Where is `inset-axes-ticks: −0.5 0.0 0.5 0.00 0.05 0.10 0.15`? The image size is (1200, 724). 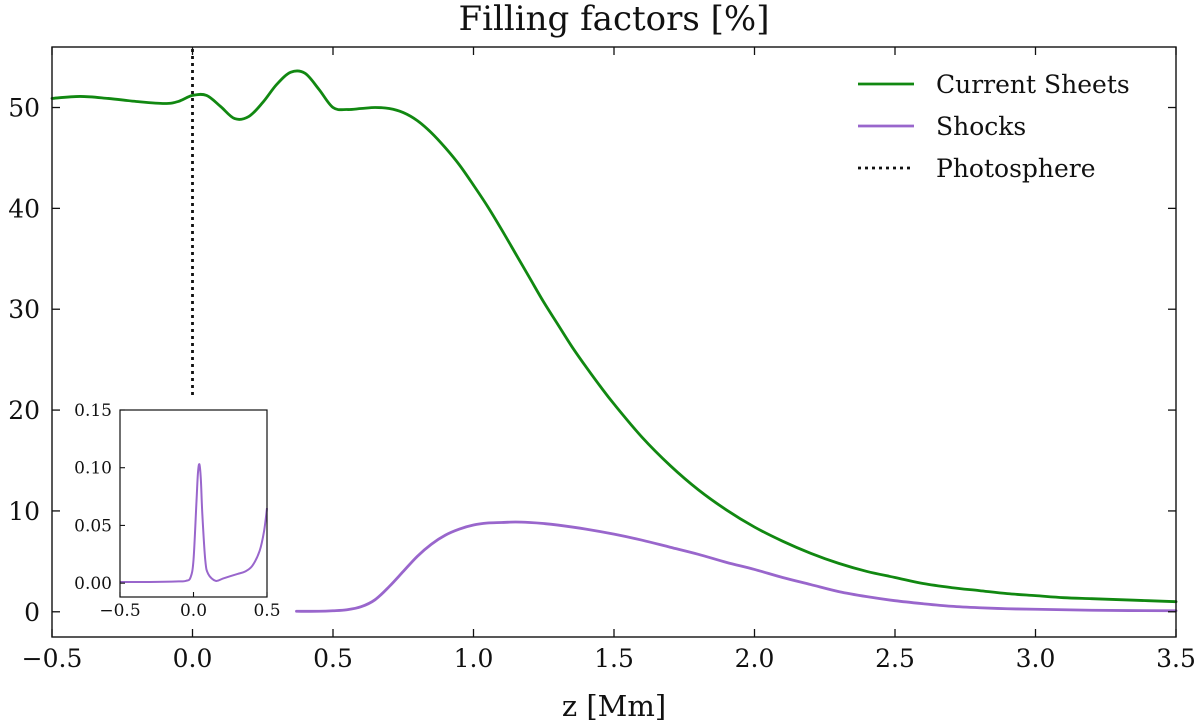 inset-axes-ticks: −0.5 0.0 0.5 0.00 0.05 0.10 0.15 is located at coordinates (177, 511).